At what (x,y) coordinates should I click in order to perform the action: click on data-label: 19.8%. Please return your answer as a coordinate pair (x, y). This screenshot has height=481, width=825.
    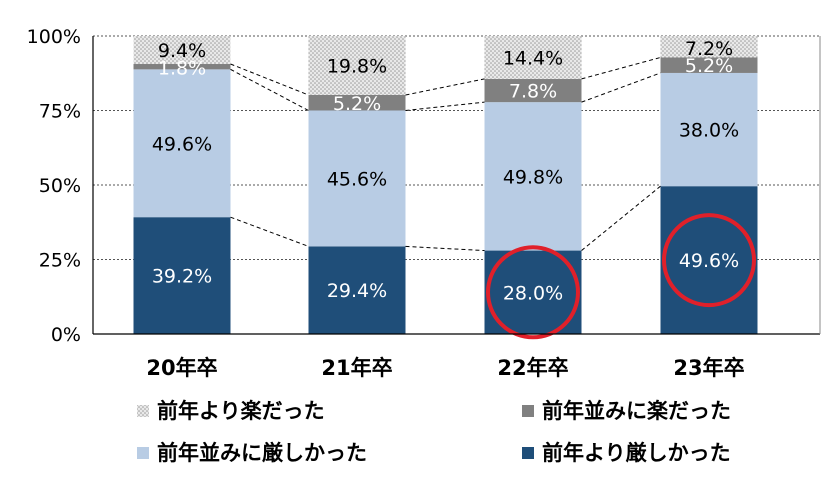
    Looking at the image, I should click on (357, 67).